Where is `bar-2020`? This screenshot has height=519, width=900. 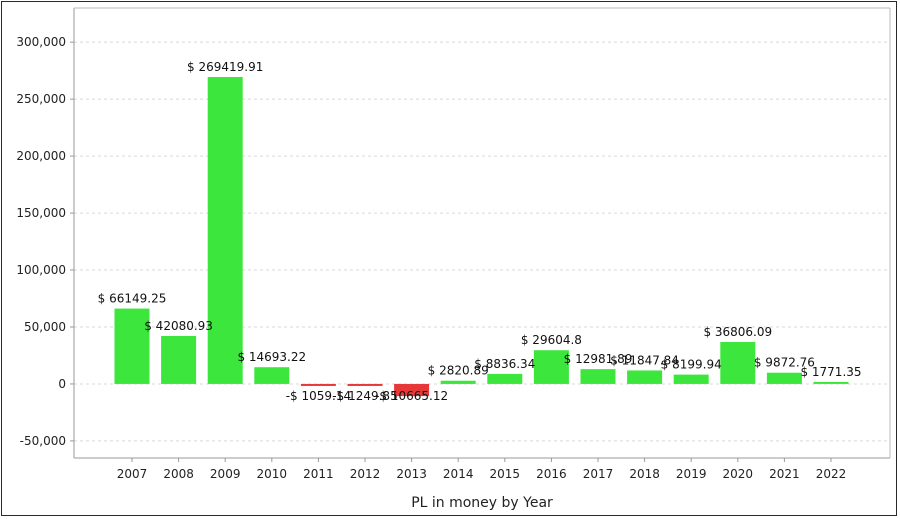 bar-2020 is located at coordinates (738, 363).